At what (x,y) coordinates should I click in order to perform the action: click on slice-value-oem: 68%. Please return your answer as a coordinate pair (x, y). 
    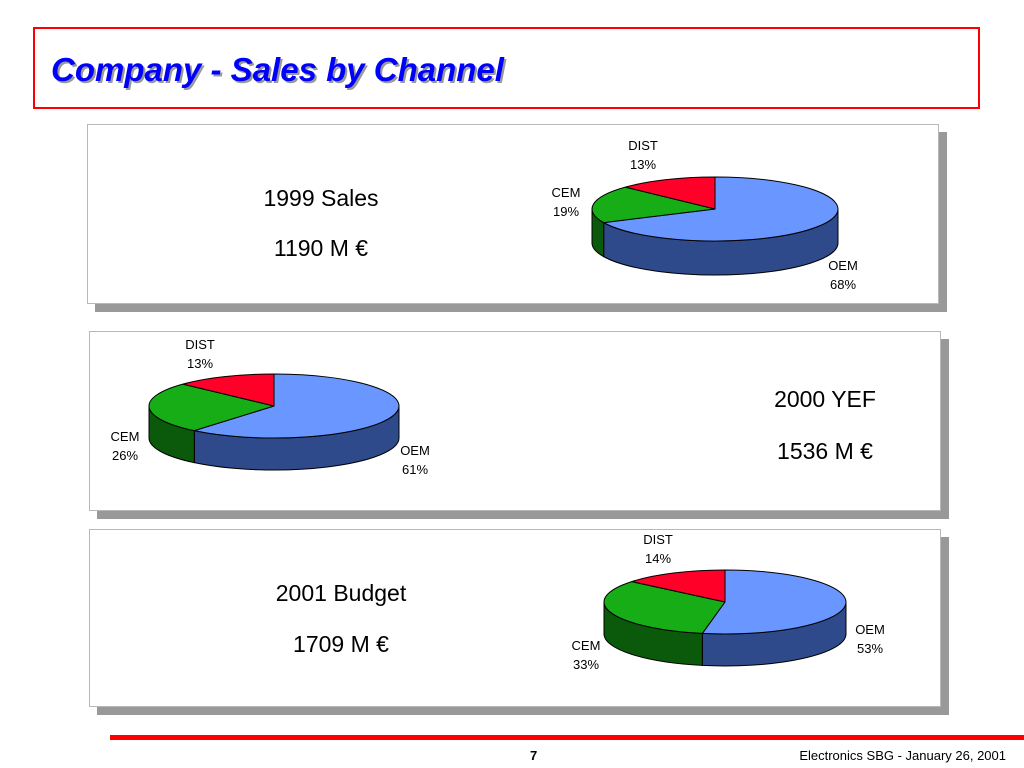
    Looking at the image, I should click on (843, 284).